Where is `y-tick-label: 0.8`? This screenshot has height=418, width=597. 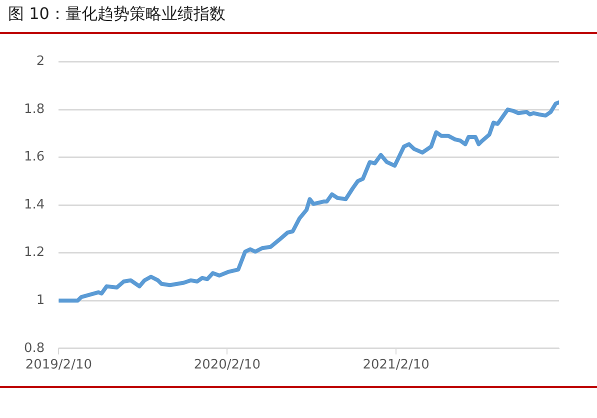
y-tick-label: 0.8 is located at coordinates (34, 348).